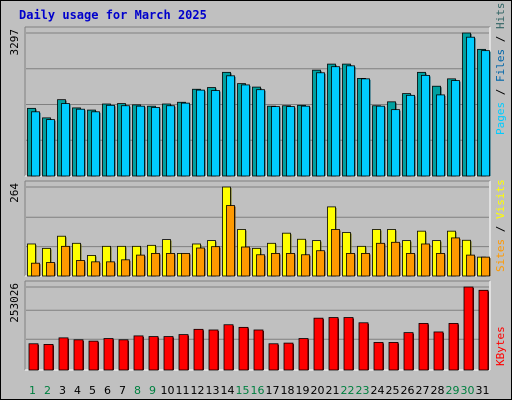  Describe the element at coordinates (438, 390) in the screenshot. I see `day-label-28: 28` at that location.